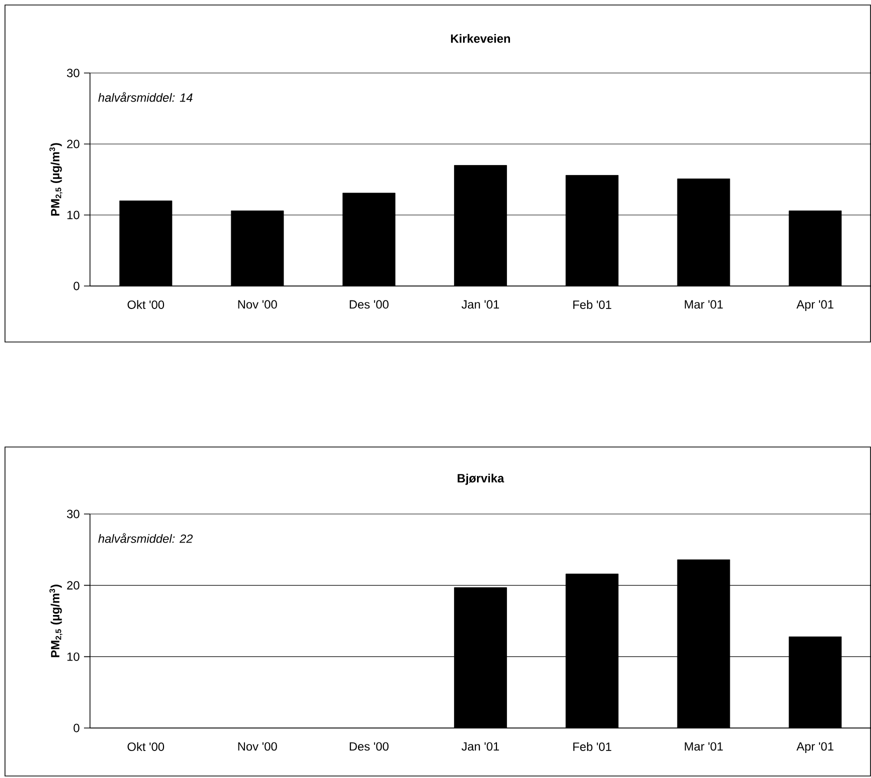 This screenshot has width=871, height=778. Describe the element at coordinates (145, 538) in the screenshot. I see `annotation: halvårsmiddel: 22` at that location.